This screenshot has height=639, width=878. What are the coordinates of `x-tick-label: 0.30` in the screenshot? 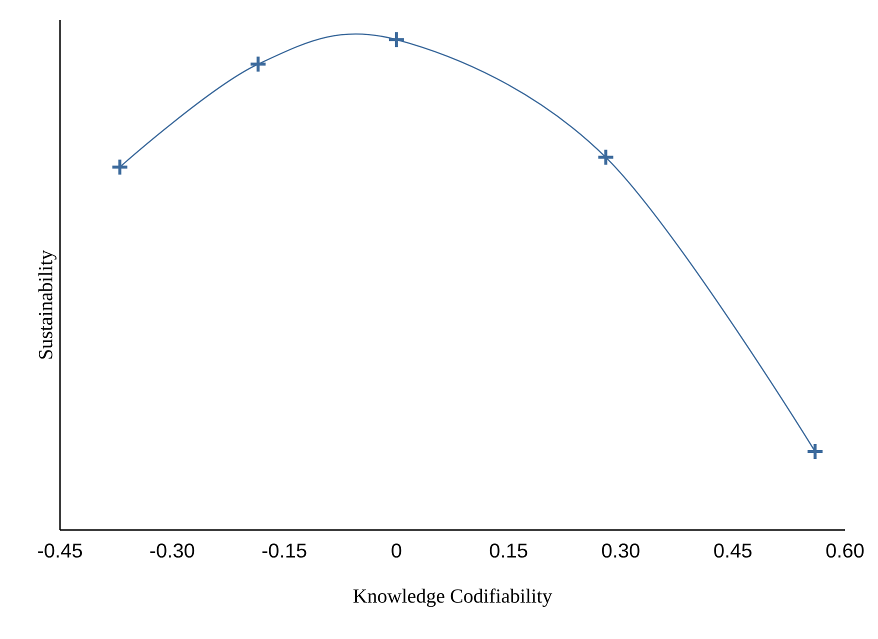 It's located at (621, 551).